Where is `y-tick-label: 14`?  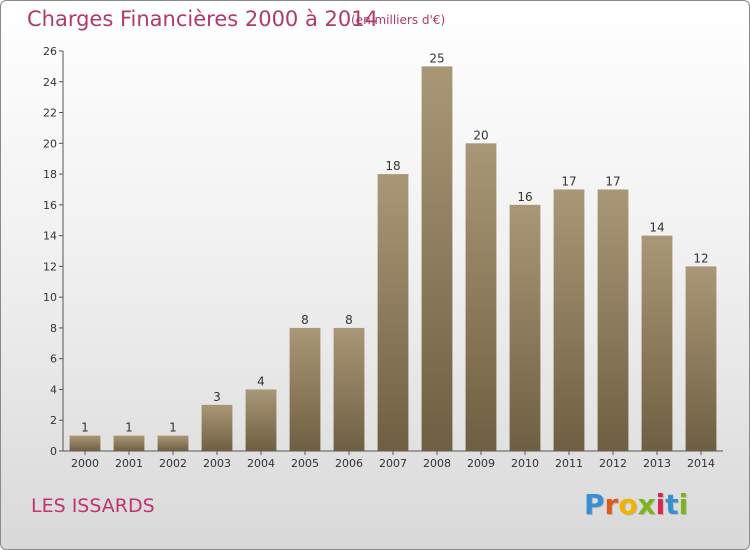 y-tick-label: 14 is located at coordinates (50, 236).